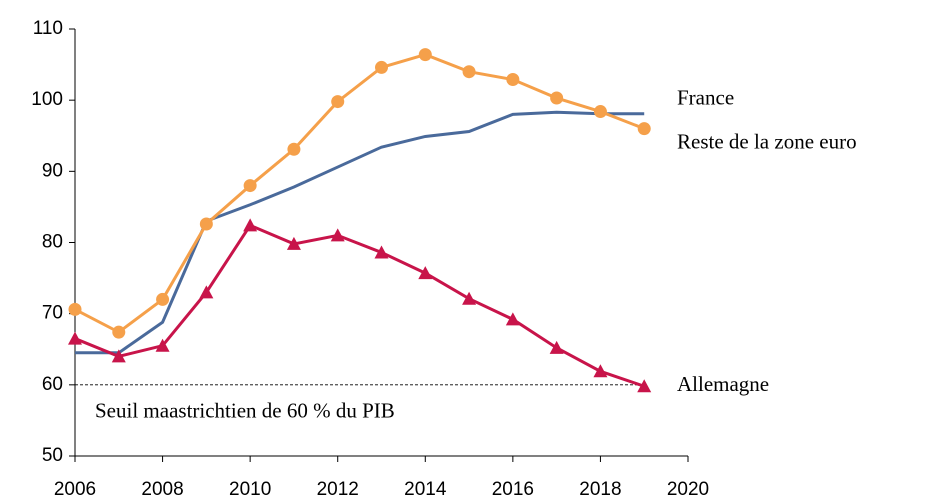 Image resolution: width=930 pixels, height=502 pixels. What do you see at coordinates (52, 384) in the screenshot?
I see `y-tick-label: 60` at bounding box center [52, 384].